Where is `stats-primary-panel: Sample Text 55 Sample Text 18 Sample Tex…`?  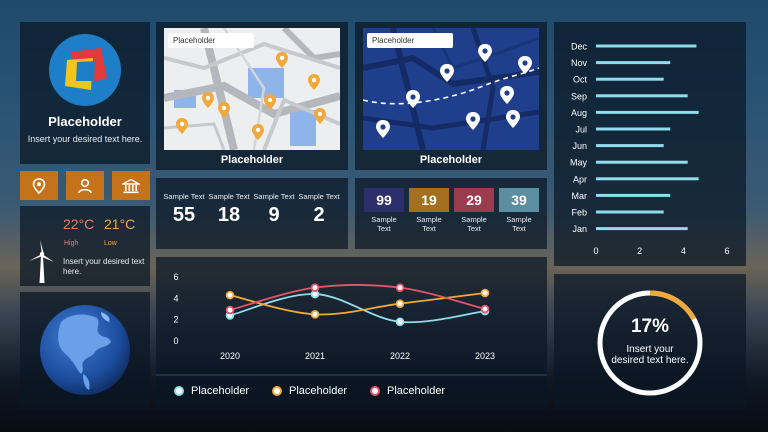
stats-primary-panel: Sample Text 55 Sample Text 18 Sample Tex… is located at coordinates (252, 213).